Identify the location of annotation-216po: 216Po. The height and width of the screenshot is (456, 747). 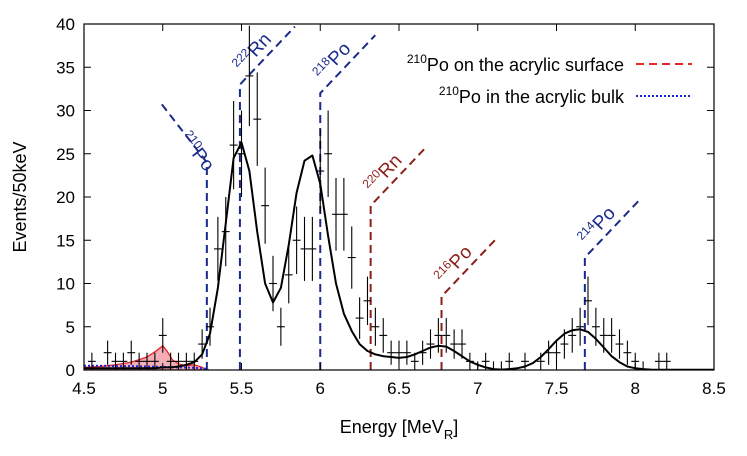
(464, 303).